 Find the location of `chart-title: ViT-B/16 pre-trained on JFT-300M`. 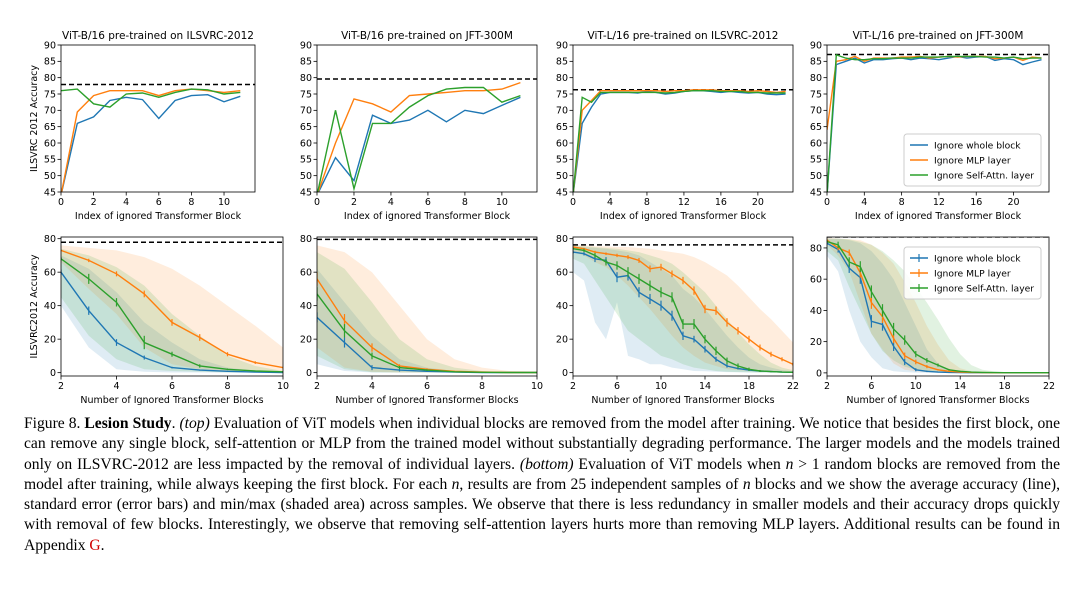

chart-title: ViT-B/16 pre-trained on JFT-300M is located at coordinates (427, 36).